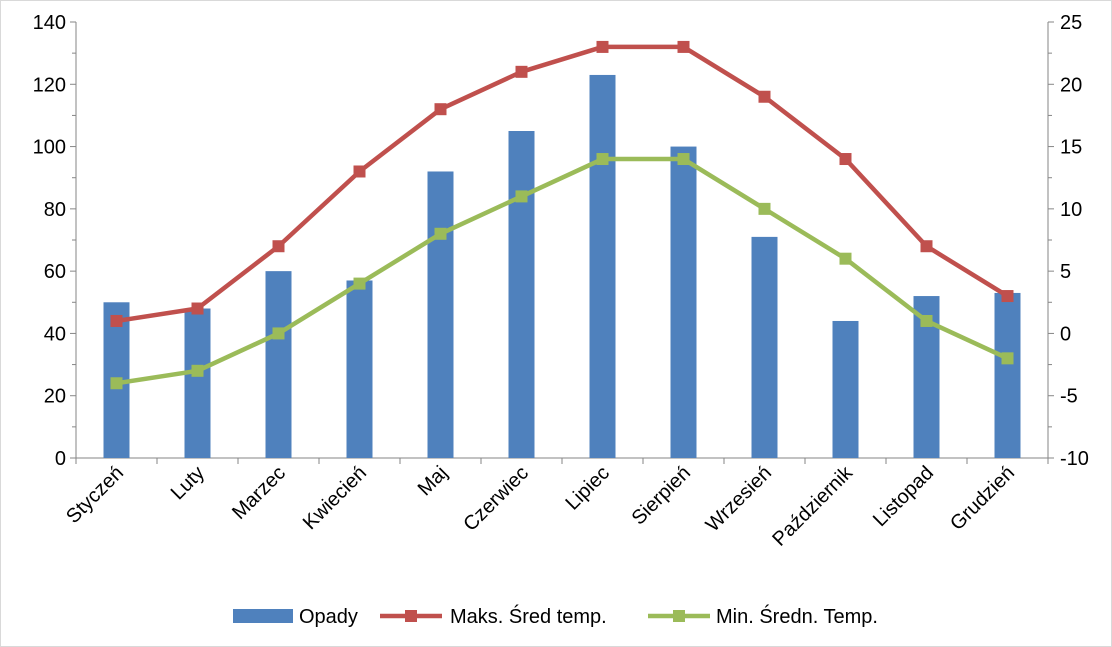 The height and width of the screenshot is (647, 1112). What do you see at coordinates (55, 334) in the screenshot?
I see `left-axis-tick-label: 40` at bounding box center [55, 334].